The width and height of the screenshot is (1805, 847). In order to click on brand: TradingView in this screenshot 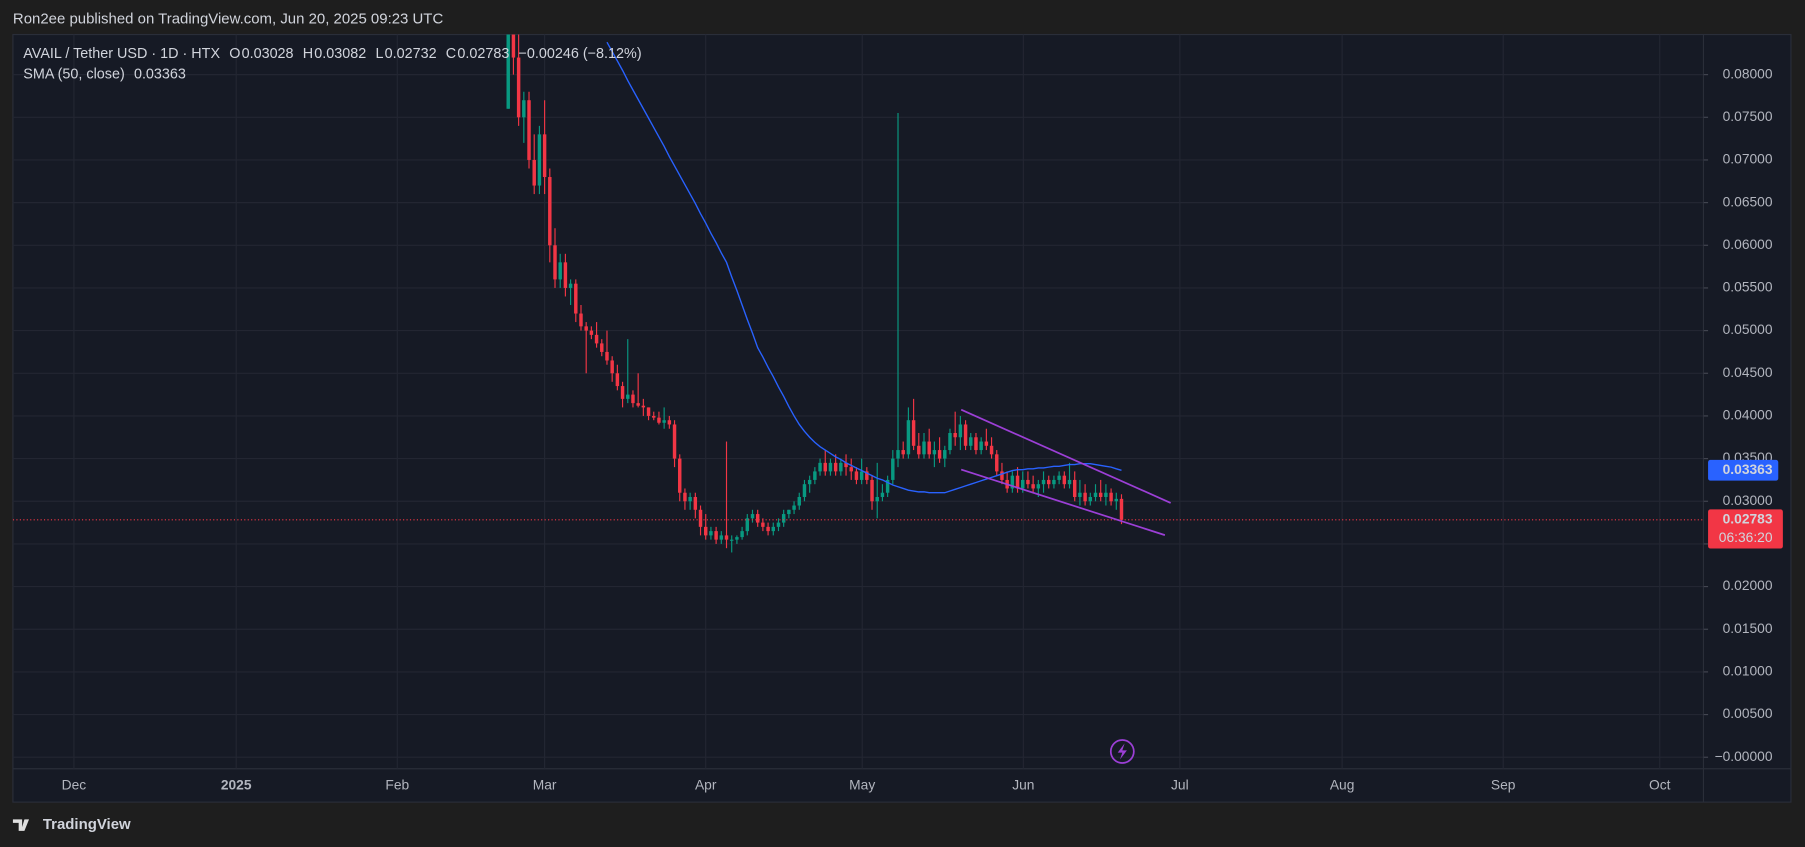, I will do `click(71, 824)`.